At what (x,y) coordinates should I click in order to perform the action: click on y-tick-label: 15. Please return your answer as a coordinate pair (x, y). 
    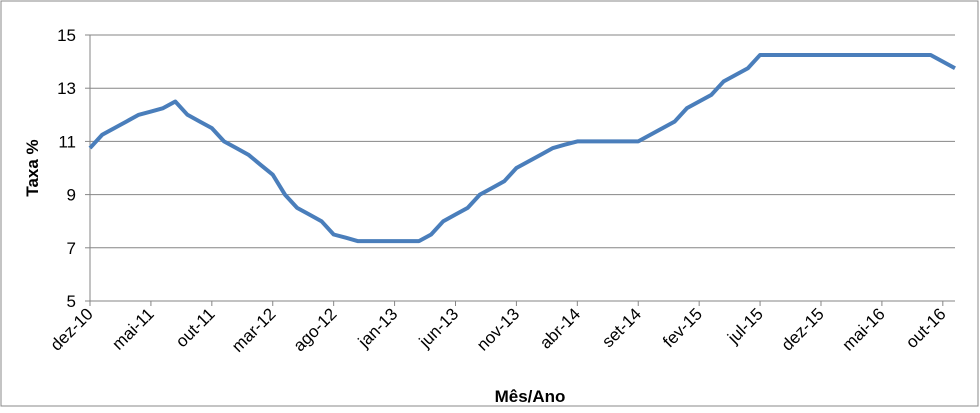
    Looking at the image, I should click on (66, 35).